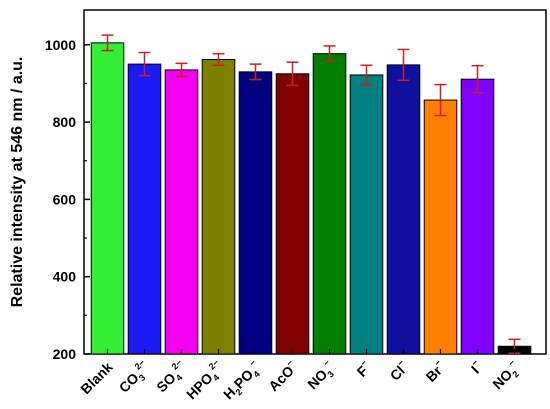  I want to click on x-tick-label: CO32−, so click(134, 377).